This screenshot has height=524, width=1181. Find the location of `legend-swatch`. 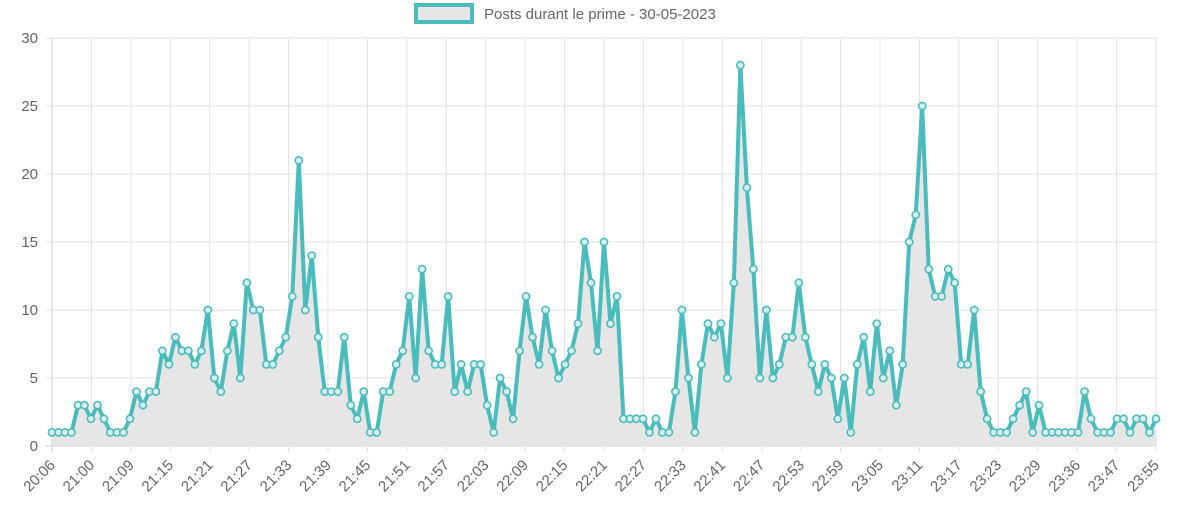

legend-swatch is located at coordinates (444, 13).